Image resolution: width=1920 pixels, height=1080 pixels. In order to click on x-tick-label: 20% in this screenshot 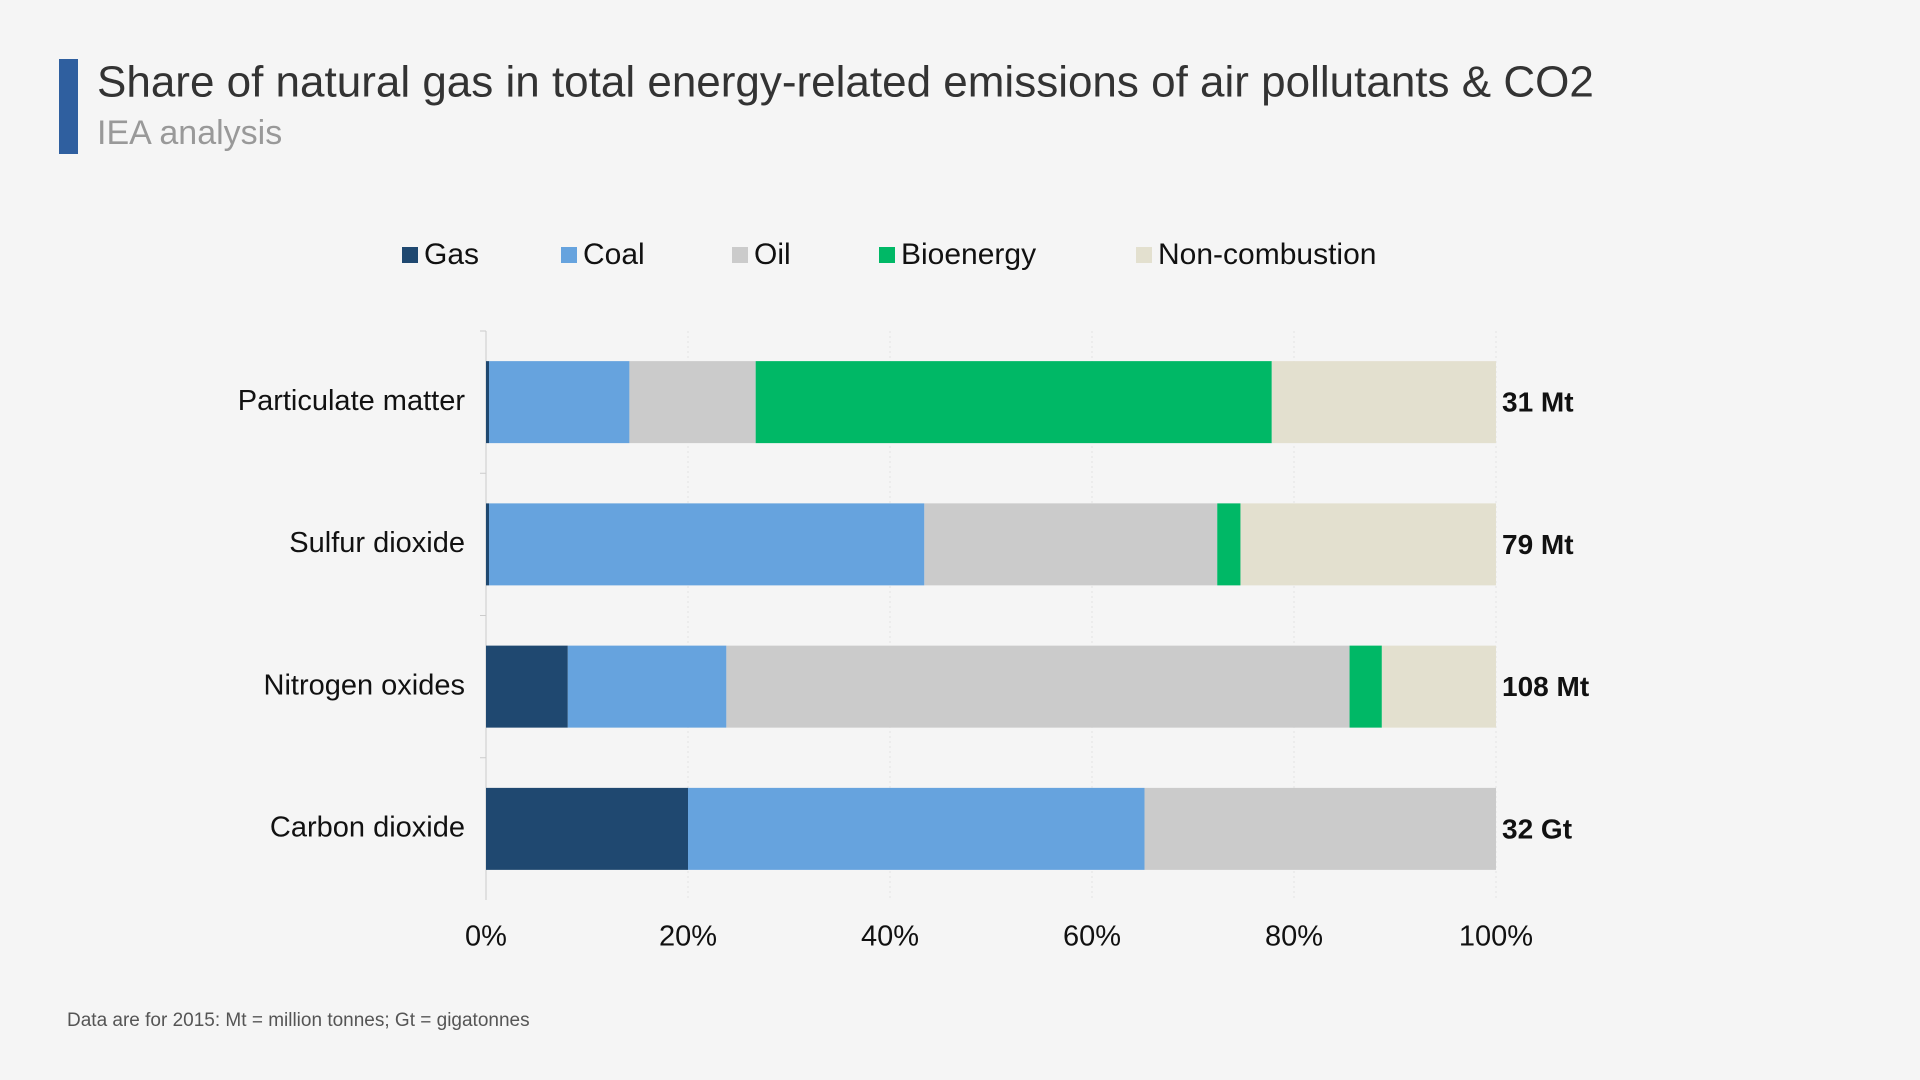, I will do `click(688, 937)`.